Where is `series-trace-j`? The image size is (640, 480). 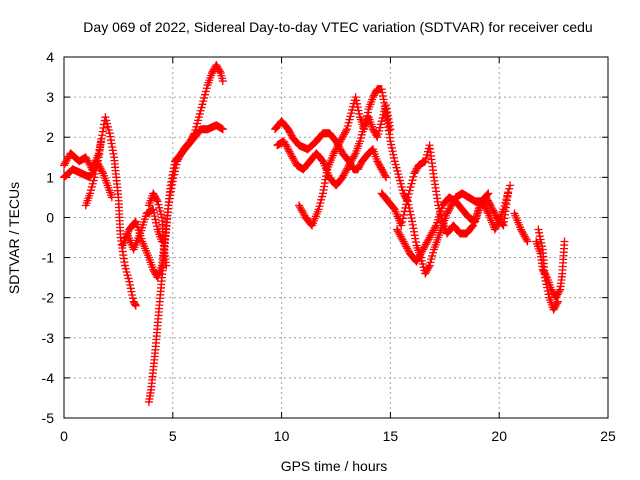 series-trace-j is located at coordinates (405, 181).